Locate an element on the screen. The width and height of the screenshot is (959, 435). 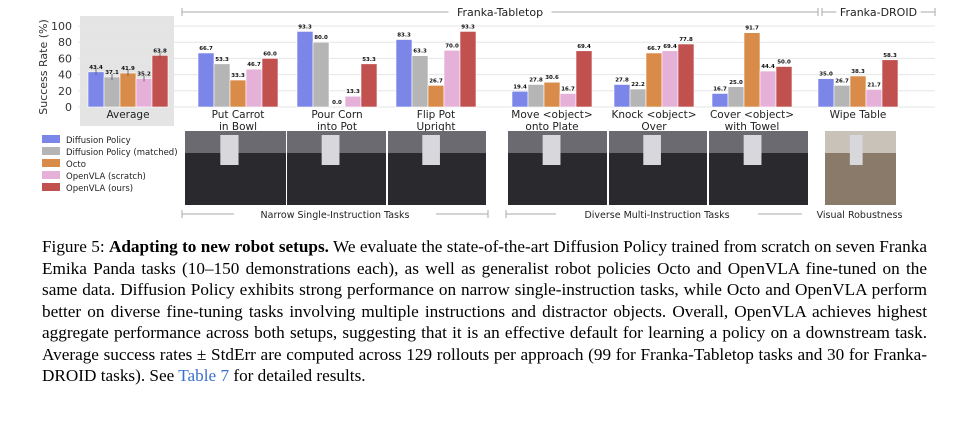
bottom-group-label: Visual Robustness is located at coordinates (860, 215).